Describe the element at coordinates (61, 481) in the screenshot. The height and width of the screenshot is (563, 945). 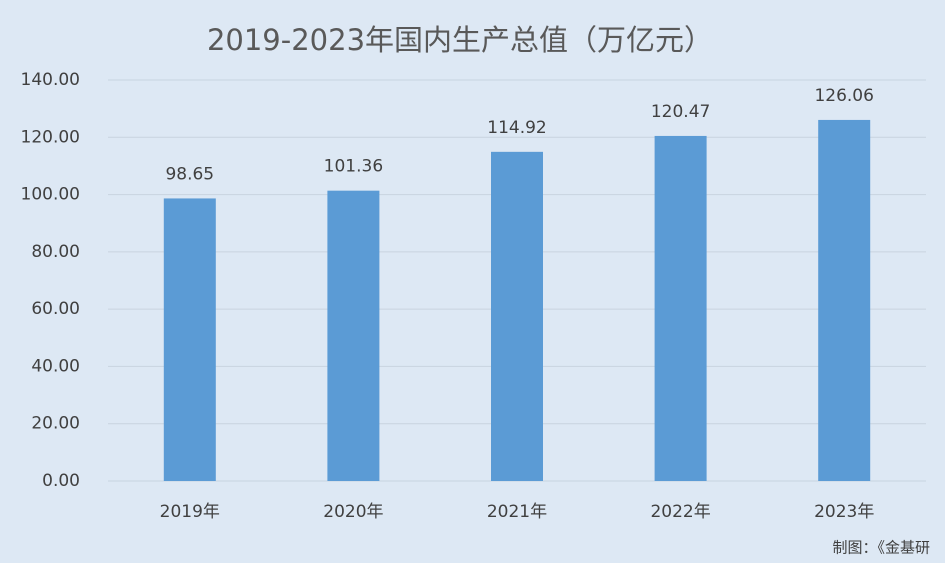
I see `y-tick-label: 0.00` at that location.